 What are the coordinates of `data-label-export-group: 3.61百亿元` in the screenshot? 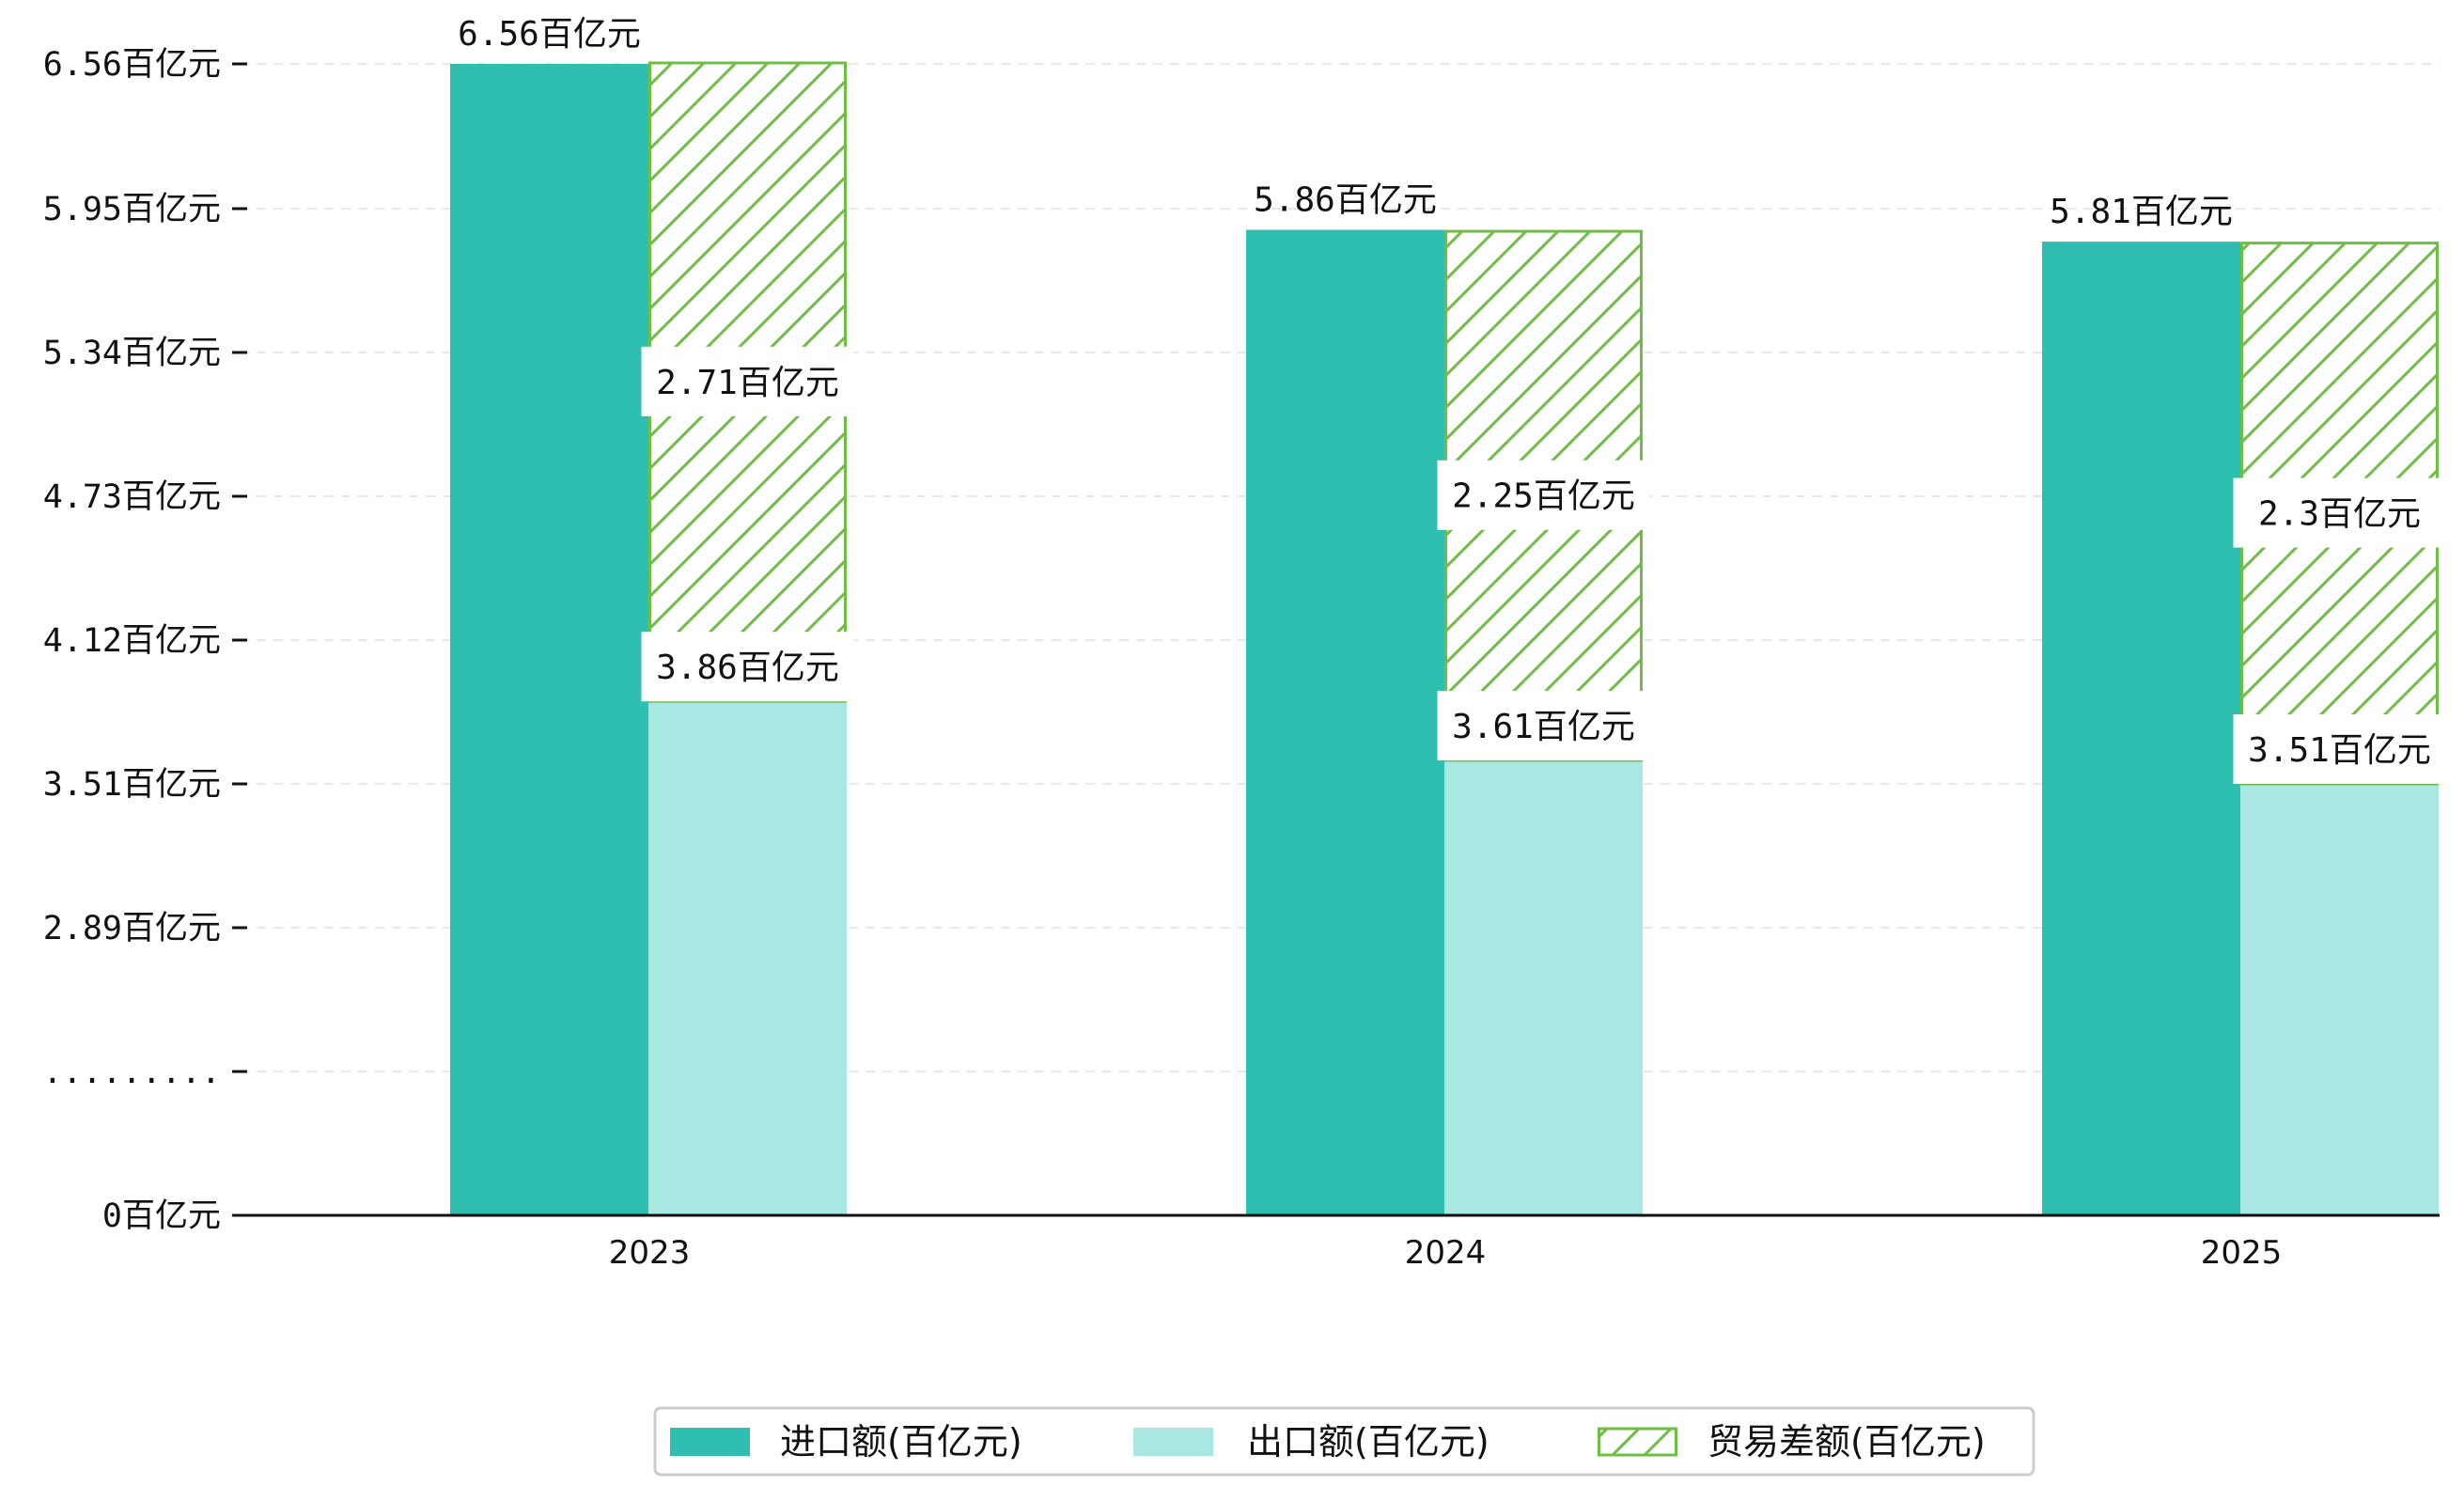 It's located at (1543, 725).